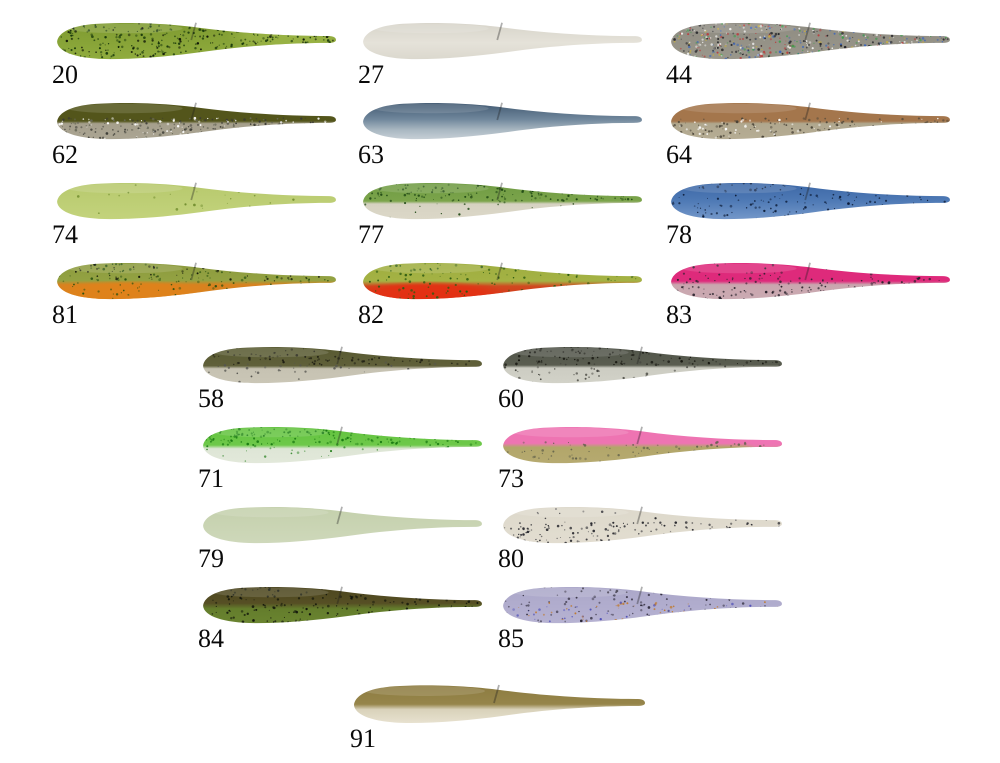 The height and width of the screenshot is (763, 1000). Describe the element at coordinates (65, 314) in the screenshot. I see `lure-label: 81` at that location.